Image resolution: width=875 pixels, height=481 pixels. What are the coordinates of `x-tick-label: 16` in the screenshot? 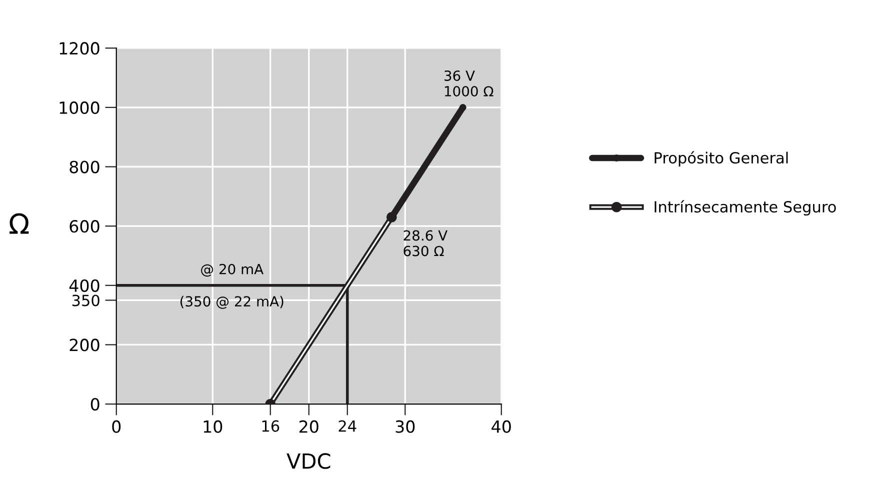 It's located at (271, 426).